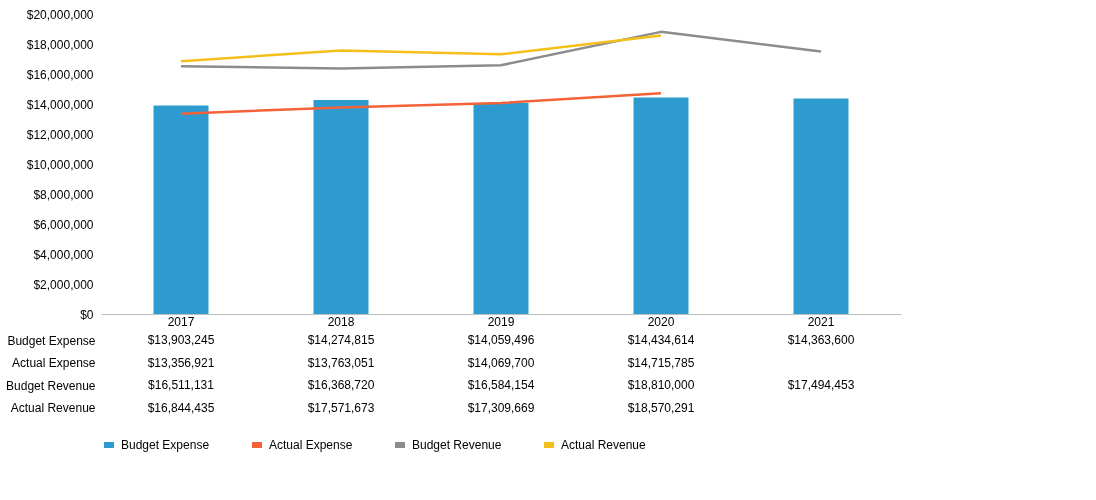 The image size is (1096, 500). Describe the element at coordinates (60, 104) in the screenshot. I see `y-tick-label: $14,000,000` at that location.